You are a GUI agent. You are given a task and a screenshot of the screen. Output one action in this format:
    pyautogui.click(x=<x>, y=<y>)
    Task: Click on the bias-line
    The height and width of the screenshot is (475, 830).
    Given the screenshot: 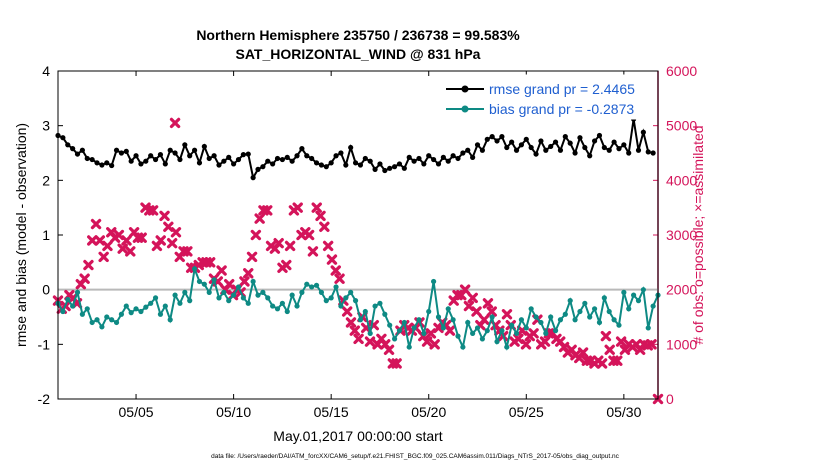 What is the action you would take?
    pyautogui.click(x=358, y=308)
    